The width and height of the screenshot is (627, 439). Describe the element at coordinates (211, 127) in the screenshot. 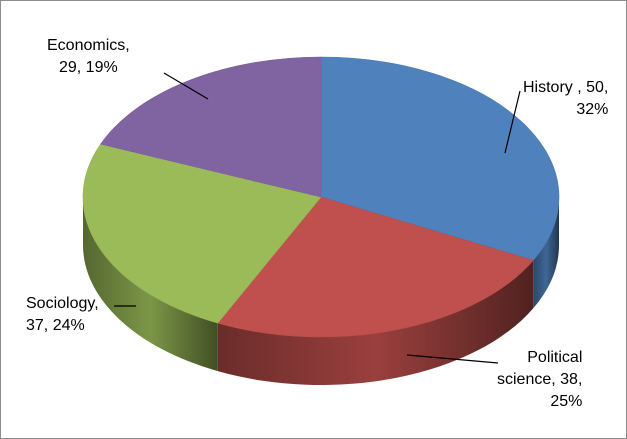

I see `pie-slice-economics` at that location.